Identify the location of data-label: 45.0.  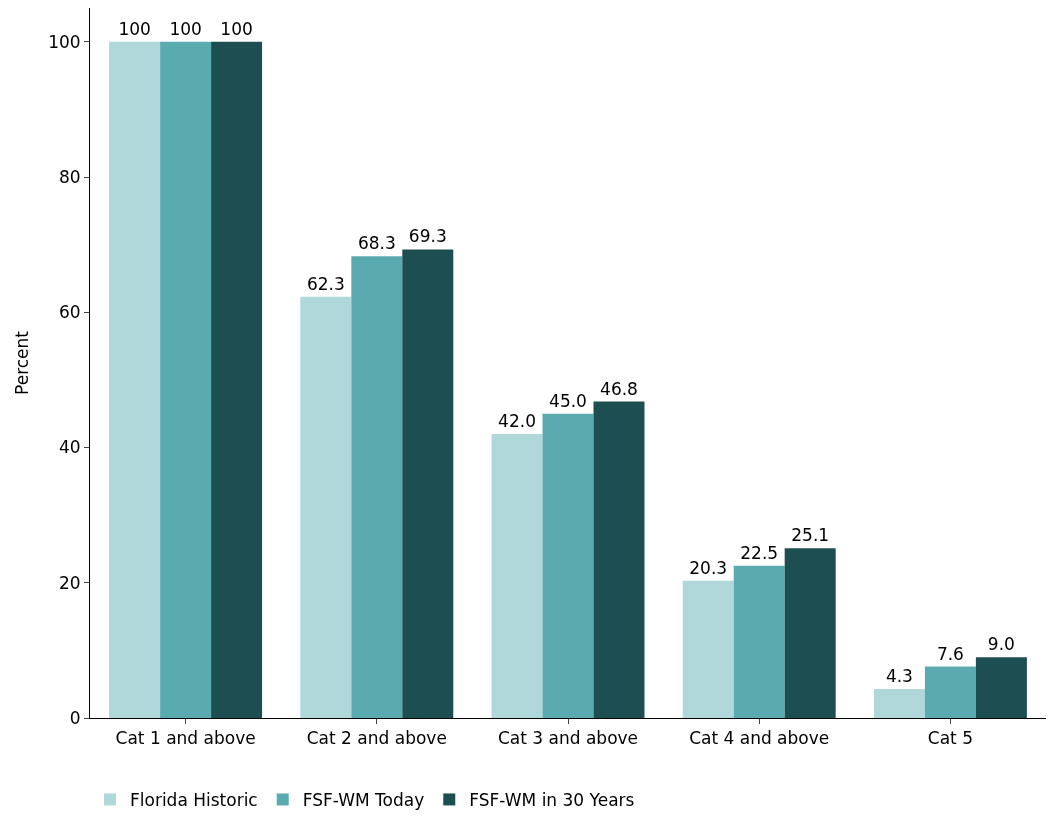
(568, 400).